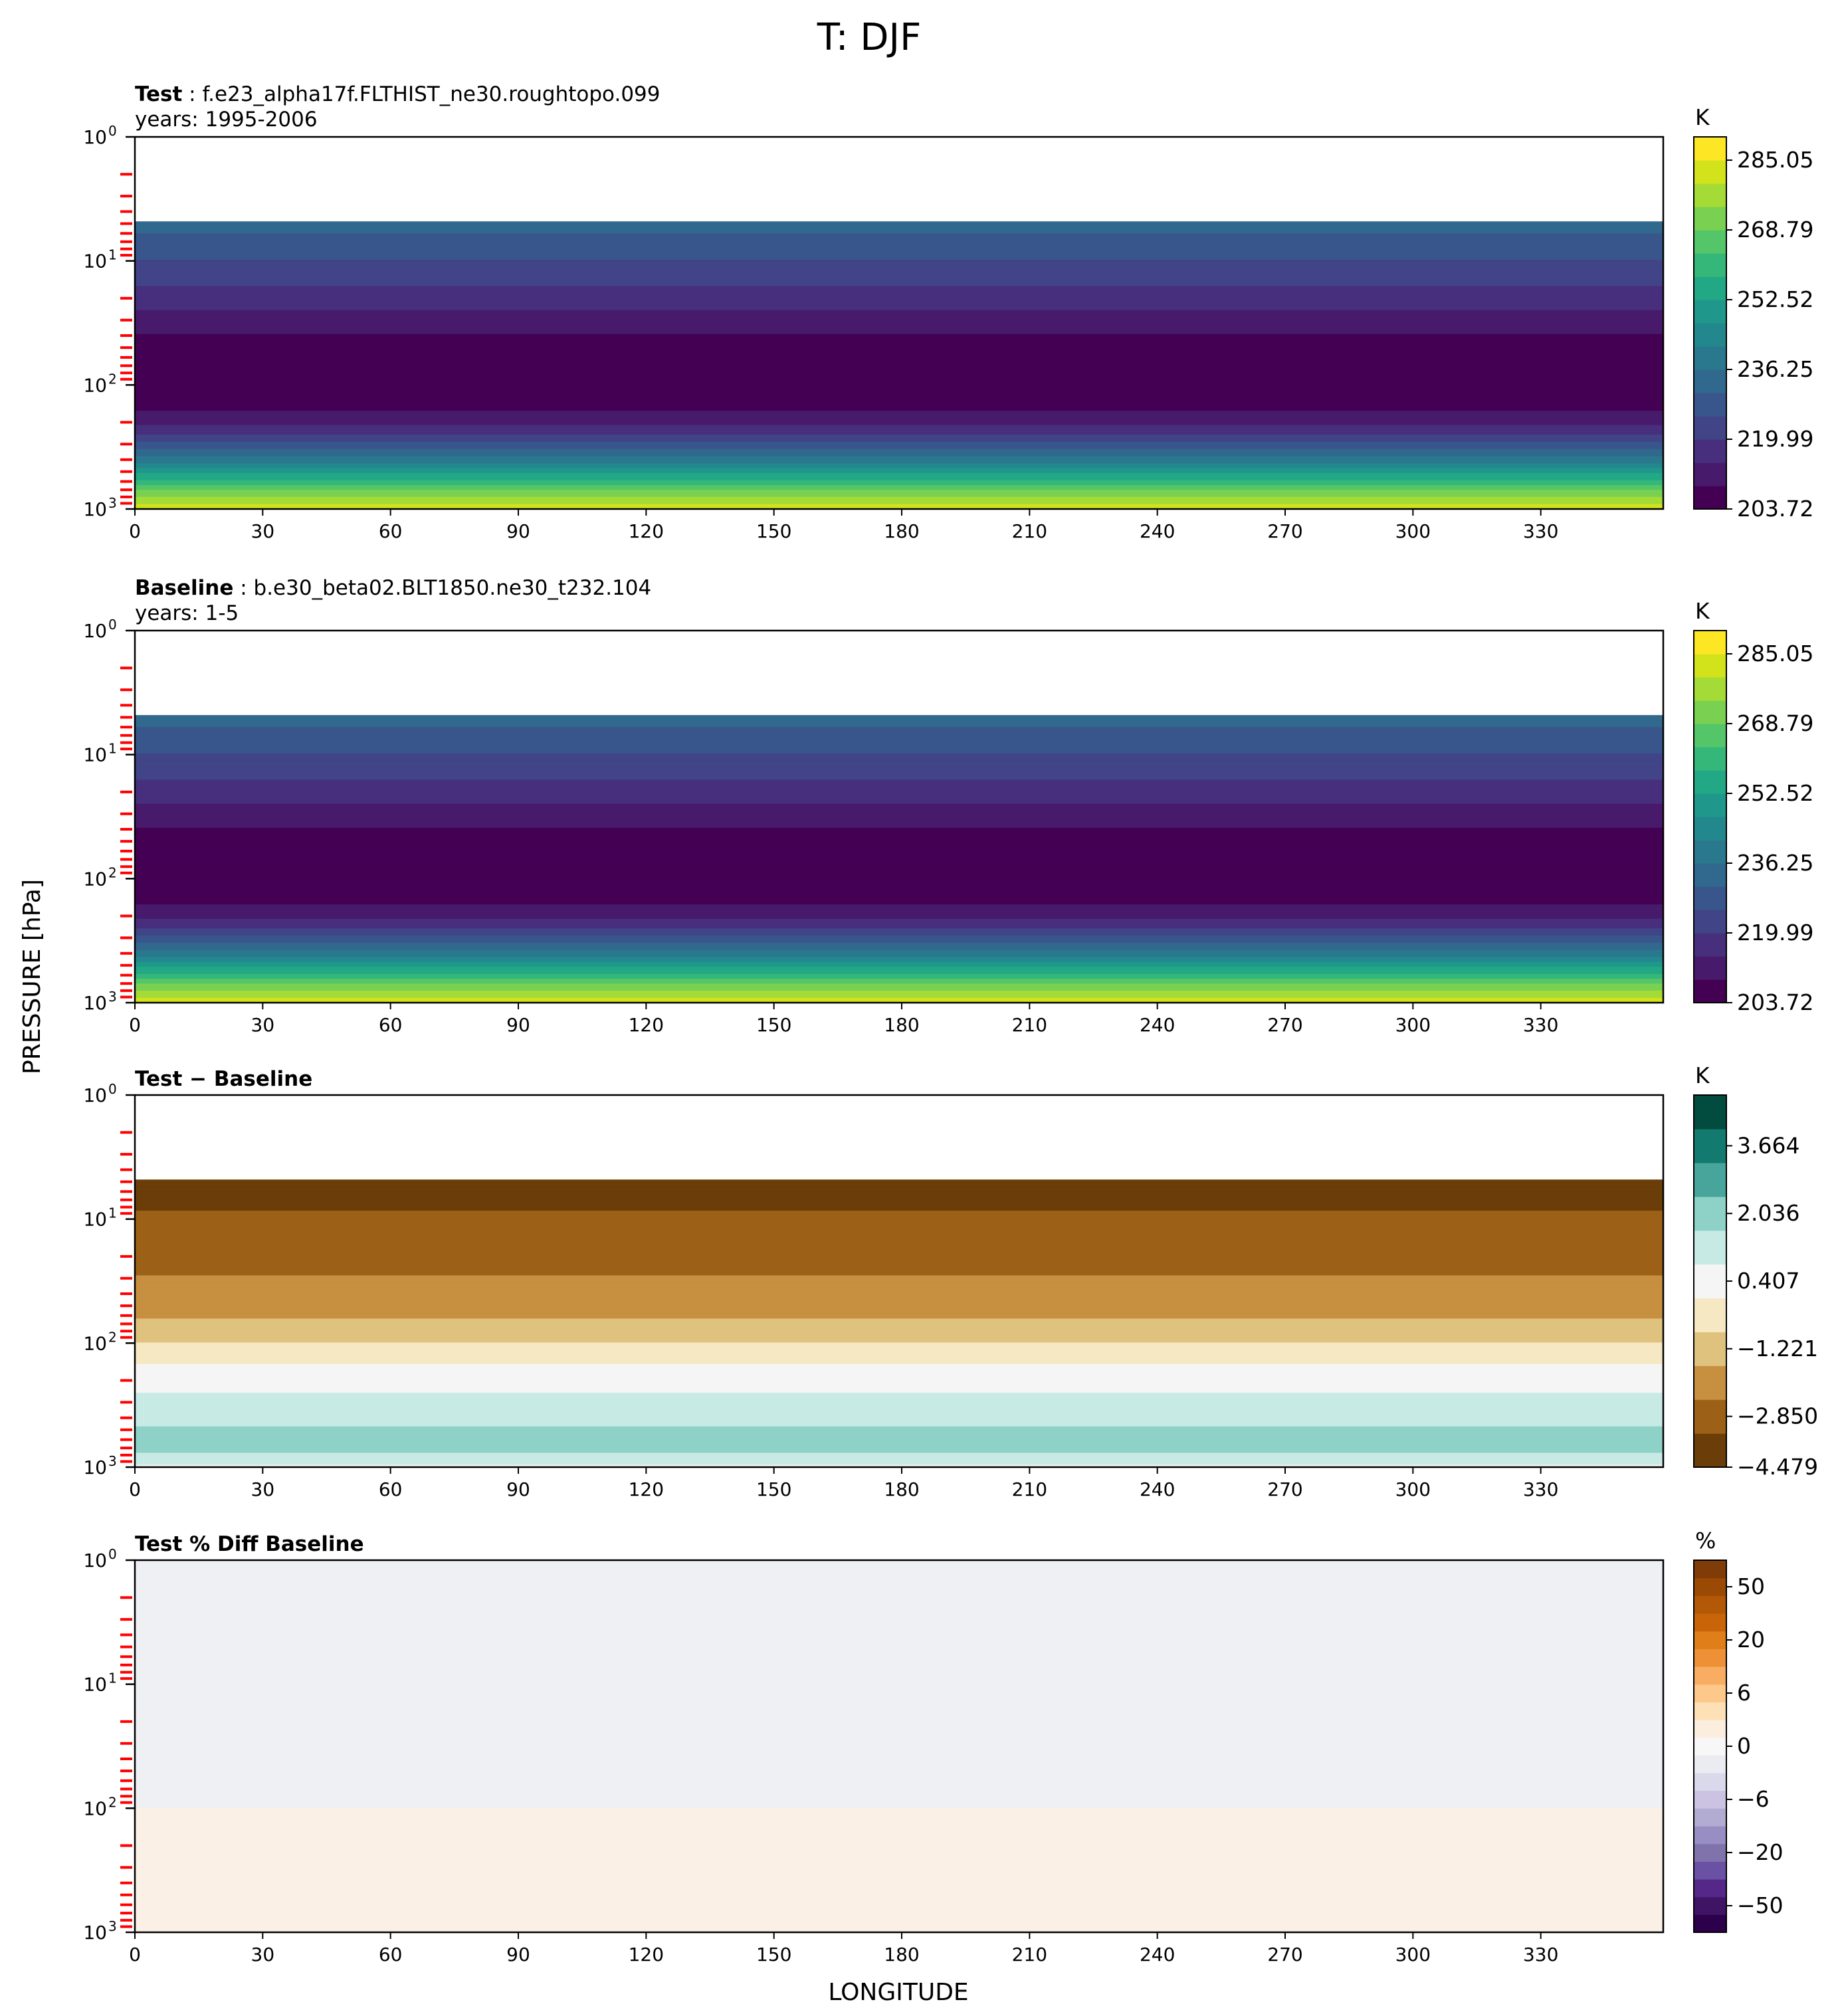  I want to click on colorbar-tick-label: 236.25, so click(1775, 863).